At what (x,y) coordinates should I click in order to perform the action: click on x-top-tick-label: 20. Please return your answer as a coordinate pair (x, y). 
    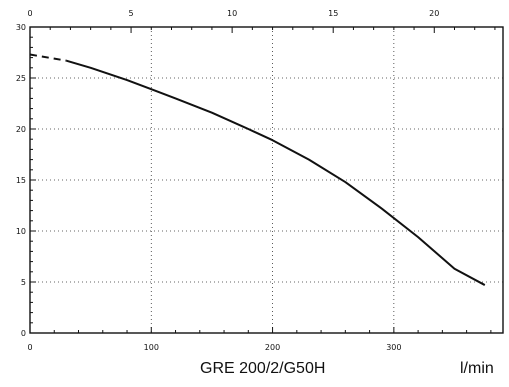
    Looking at the image, I should click on (434, 13).